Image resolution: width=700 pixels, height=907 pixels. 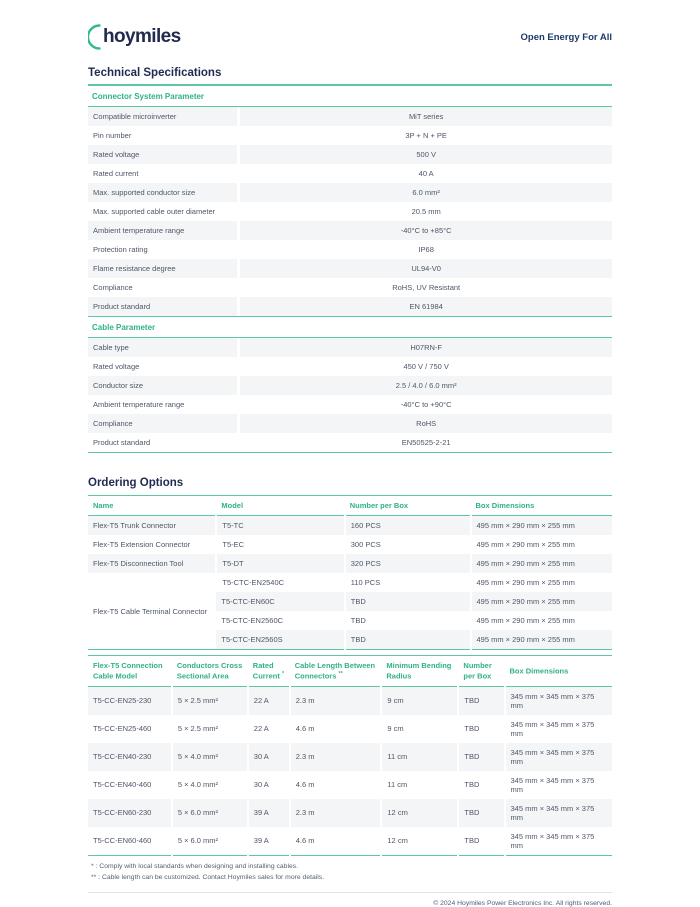 What do you see at coordinates (280, 506) in the screenshot?
I see `col-header-model: Model` at bounding box center [280, 506].